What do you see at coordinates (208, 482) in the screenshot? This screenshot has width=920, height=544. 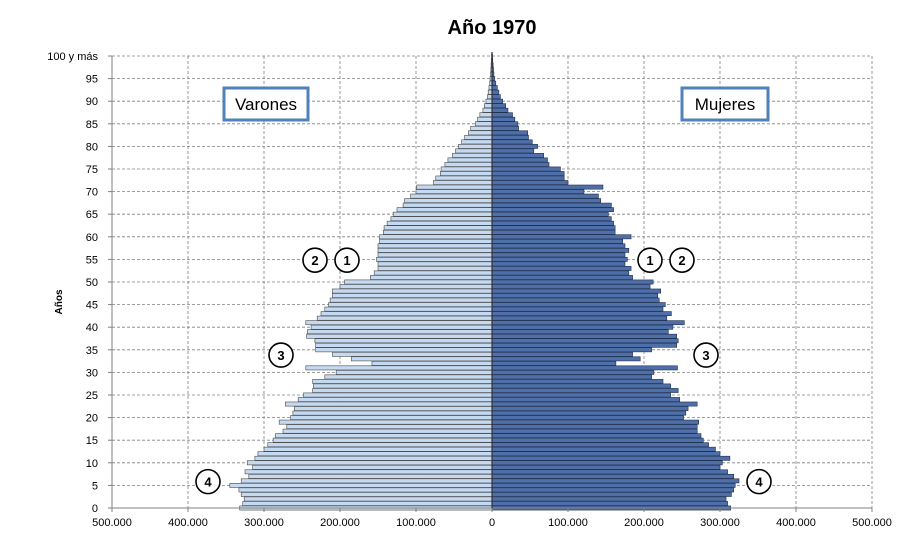 I see `annotation-label: 4` at bounding box center [208, 482].